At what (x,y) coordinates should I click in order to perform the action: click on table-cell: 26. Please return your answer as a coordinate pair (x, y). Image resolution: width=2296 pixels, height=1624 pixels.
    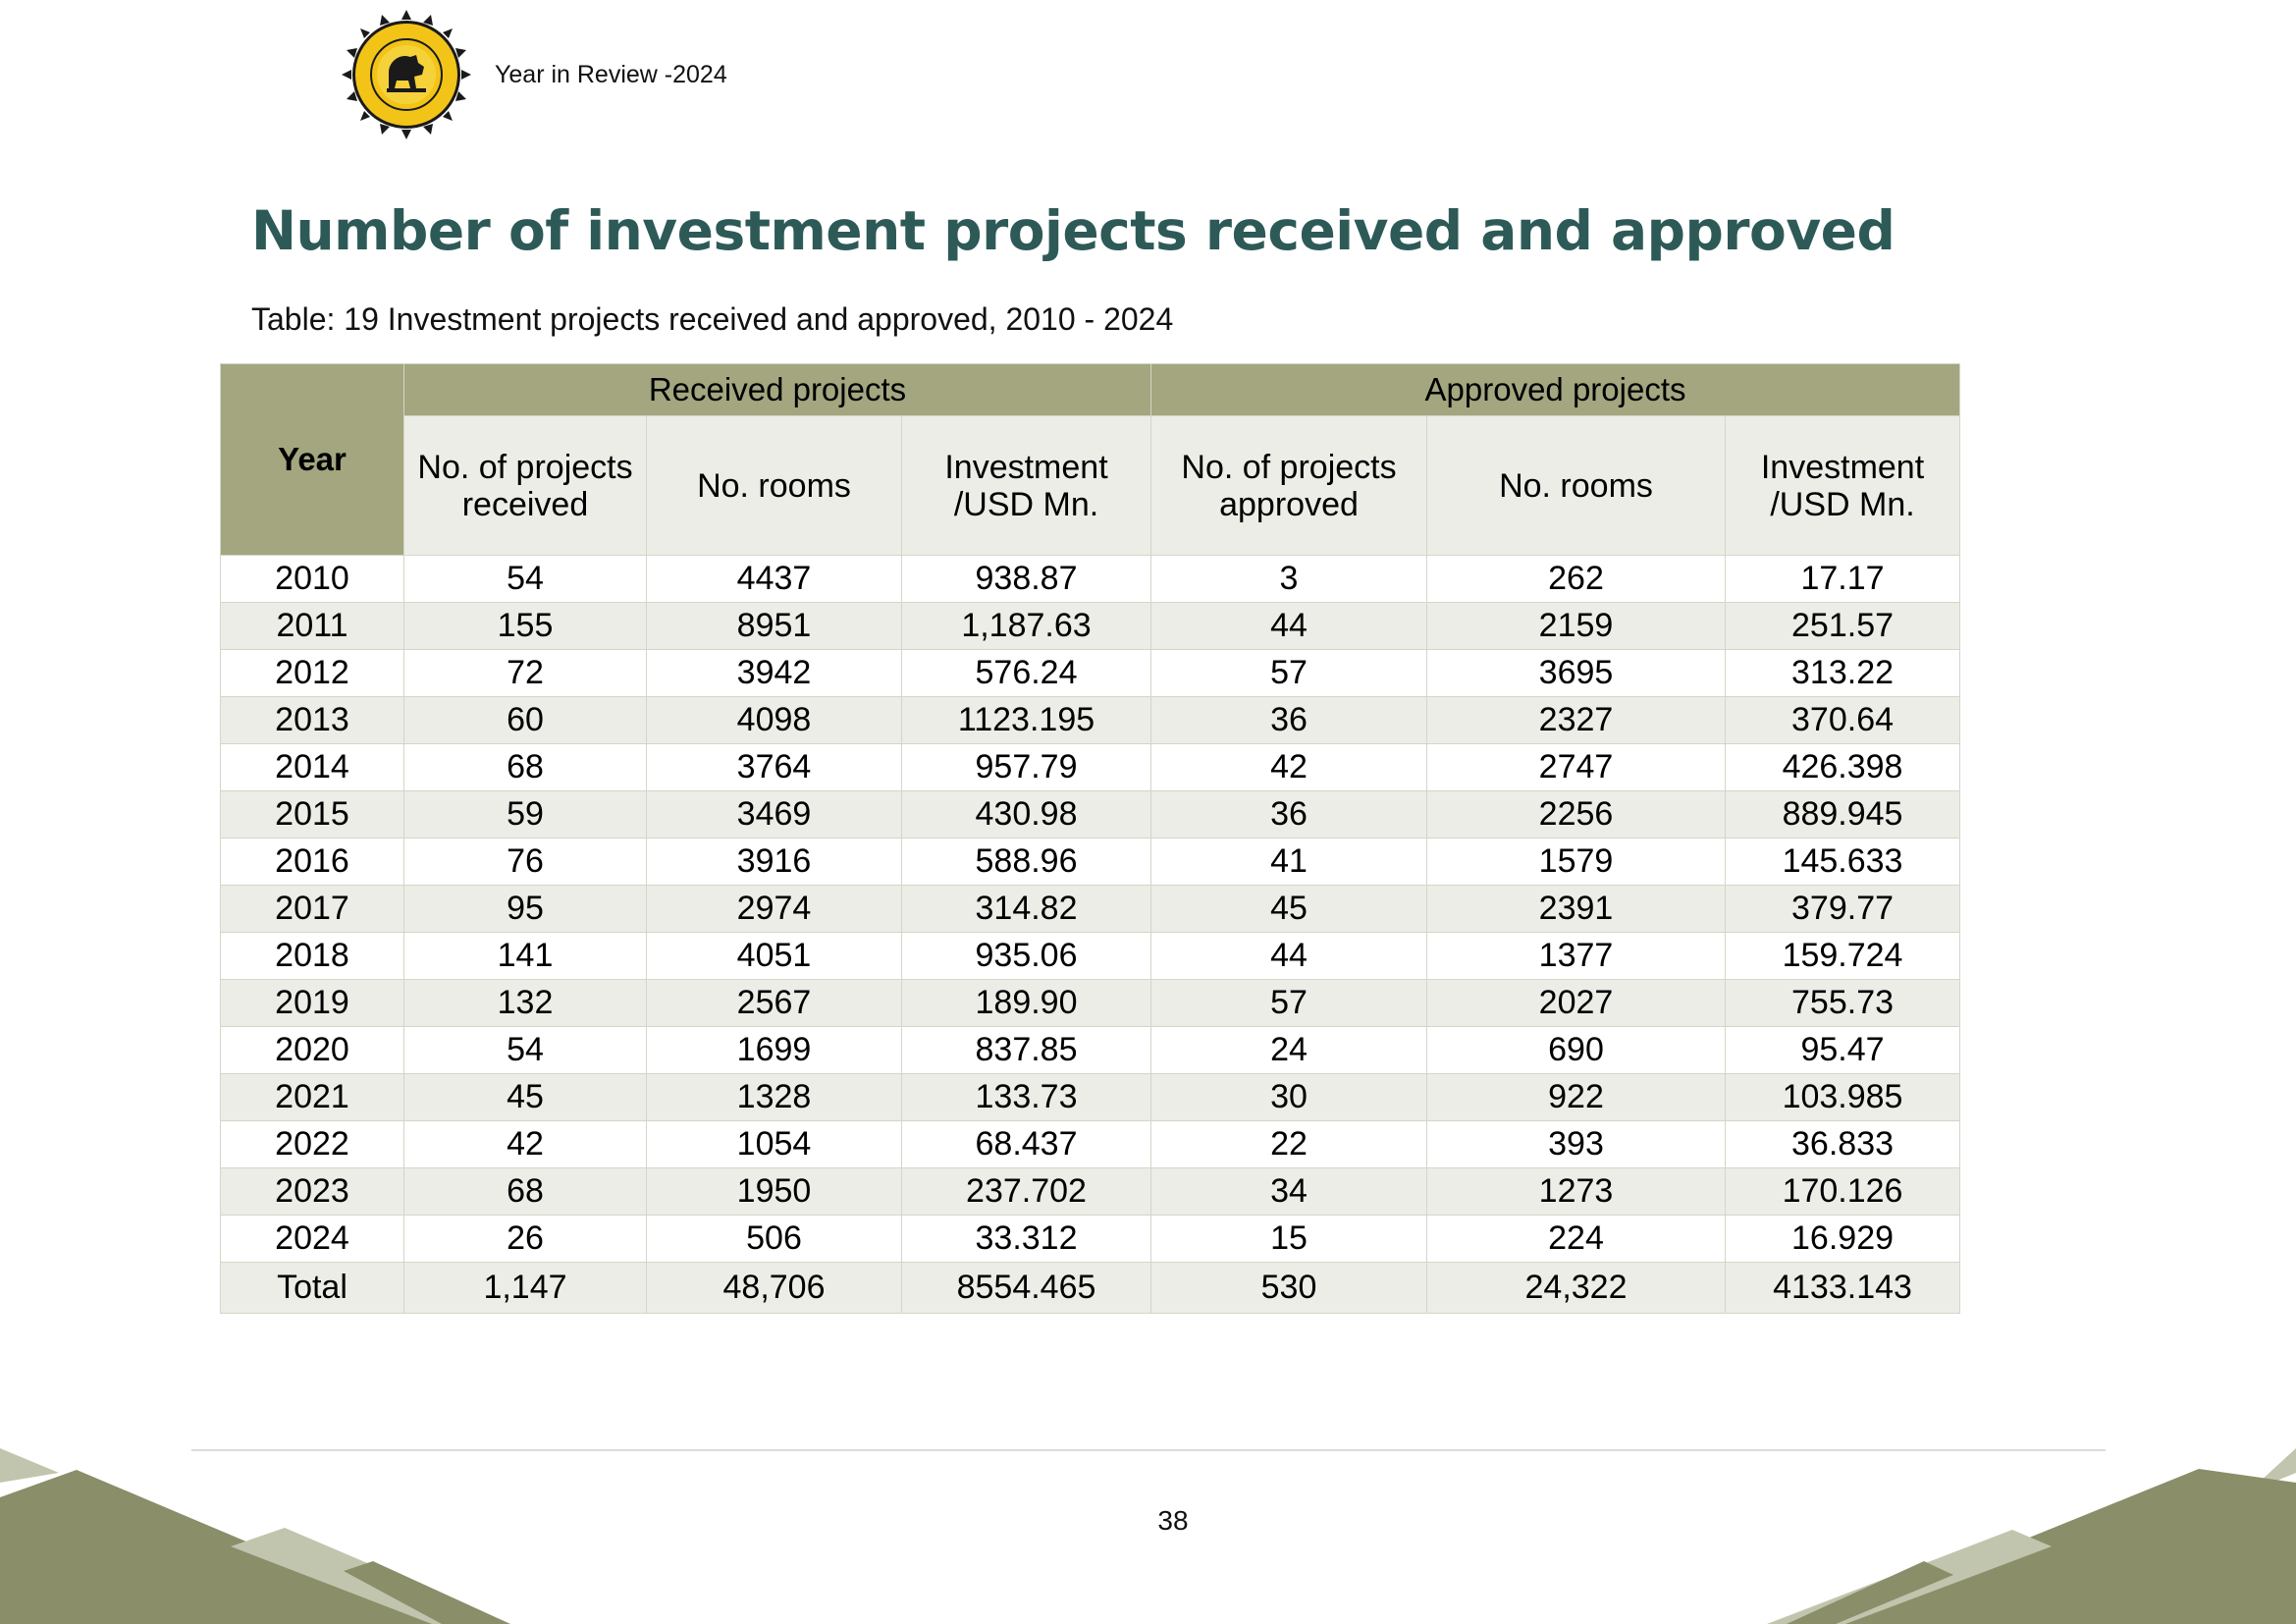
    Looking at the image, I should click on (525, 1239).